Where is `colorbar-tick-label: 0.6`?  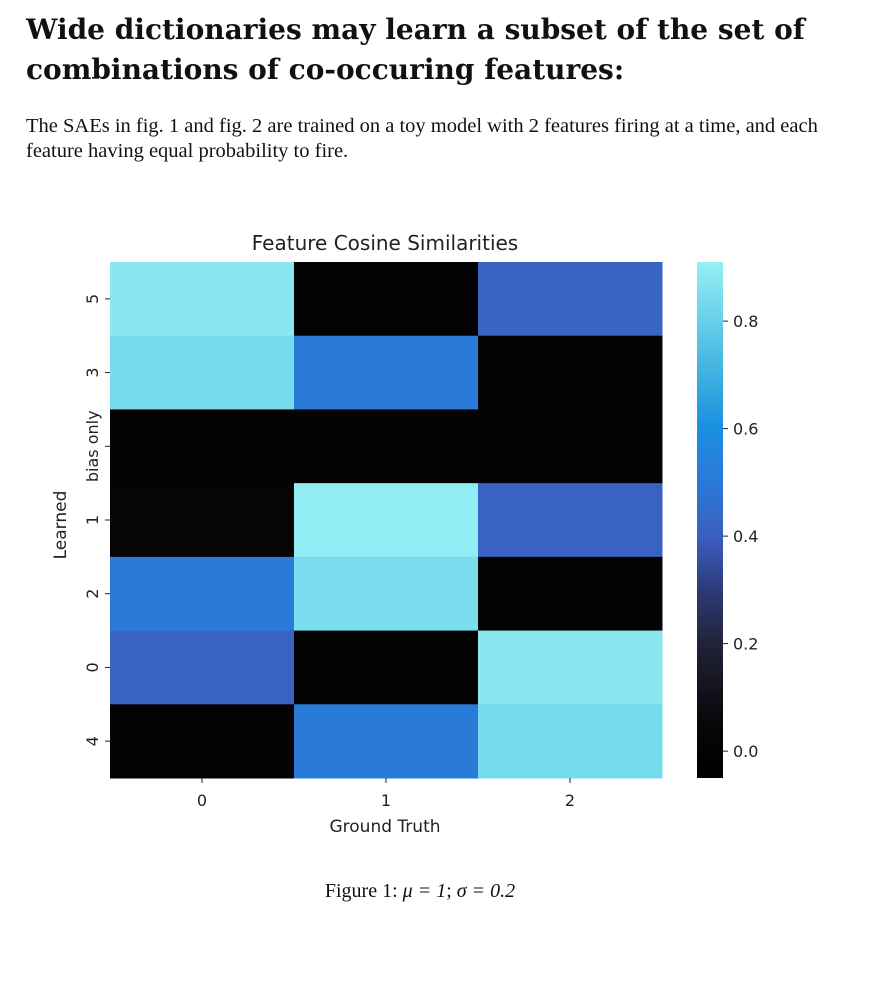
colorbar-tick-label: 0.6 is located at coordinates (745, 429).